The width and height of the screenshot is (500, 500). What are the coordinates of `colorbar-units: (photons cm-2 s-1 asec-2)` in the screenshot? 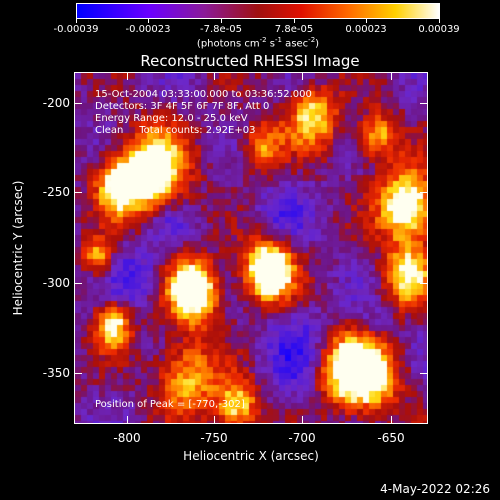 It's located at (258, 43).